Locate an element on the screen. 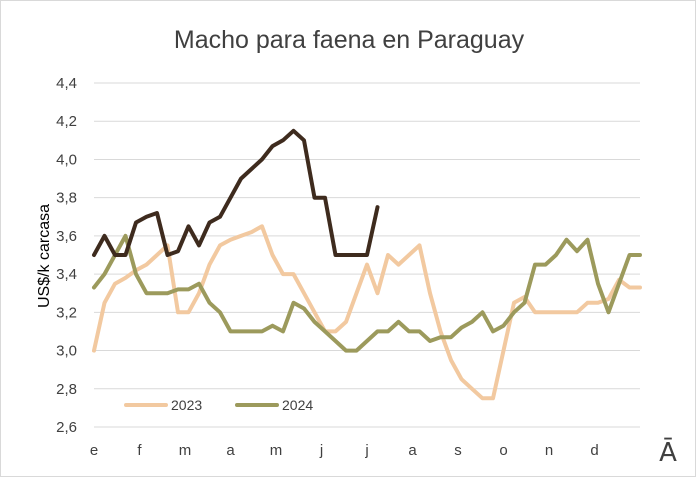 This screenshot has width=696, height=478. x-tick-label: e is located at coordinates (94, 450).